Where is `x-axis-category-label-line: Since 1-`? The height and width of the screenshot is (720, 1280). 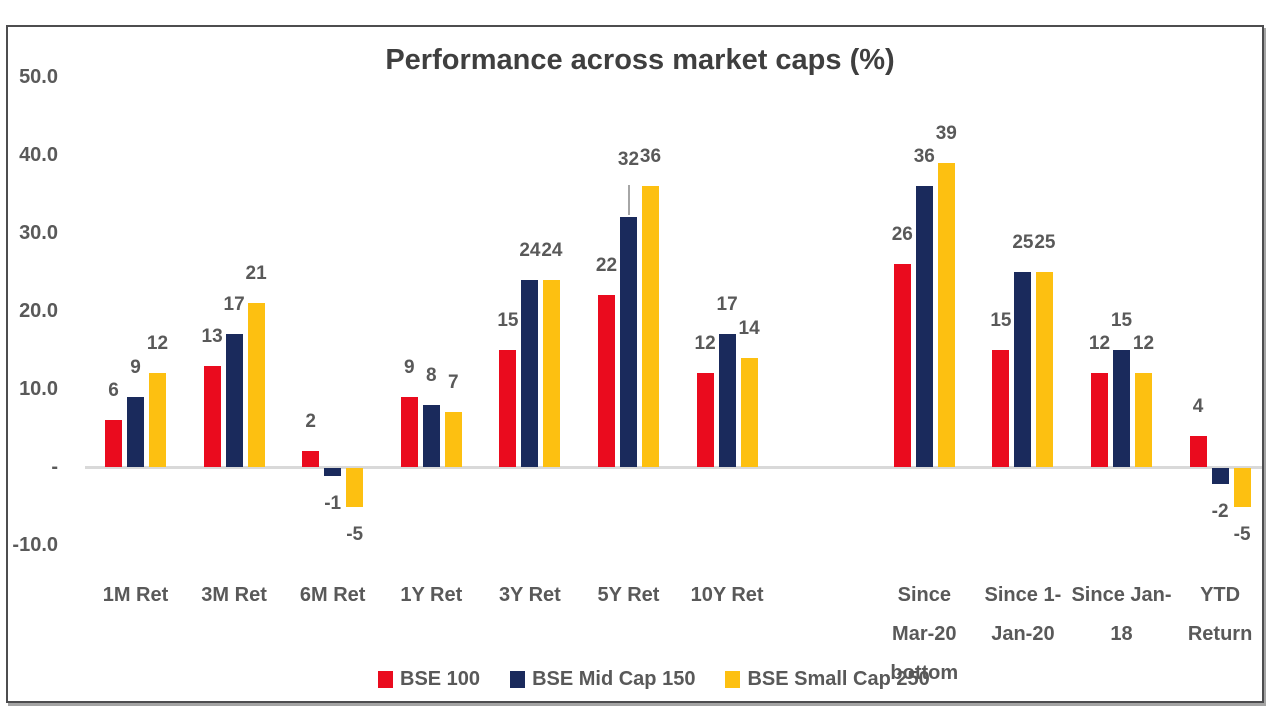
x-axis-category-label-line: Since 1- is located at coordinates (1023, 595).